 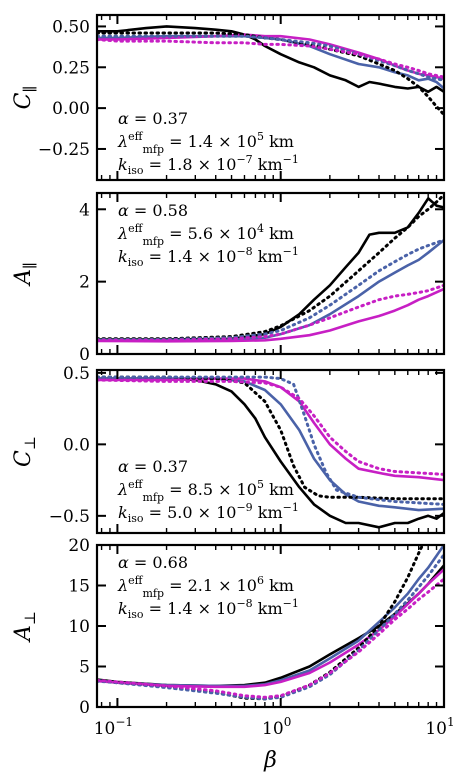 I want to click on annotation-line: kiso = 5.0 × 10−9 km−1, so click(x=208, y=513).